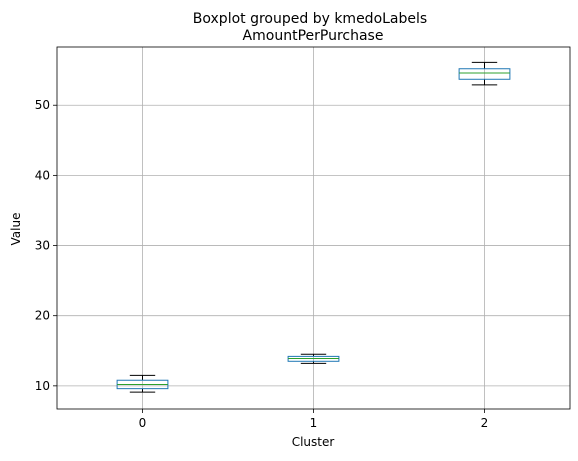  What do you see at coordinates (42, 175) in the screenshot?
I see `y-tick-label: 40` at bounding box center [42, 175].